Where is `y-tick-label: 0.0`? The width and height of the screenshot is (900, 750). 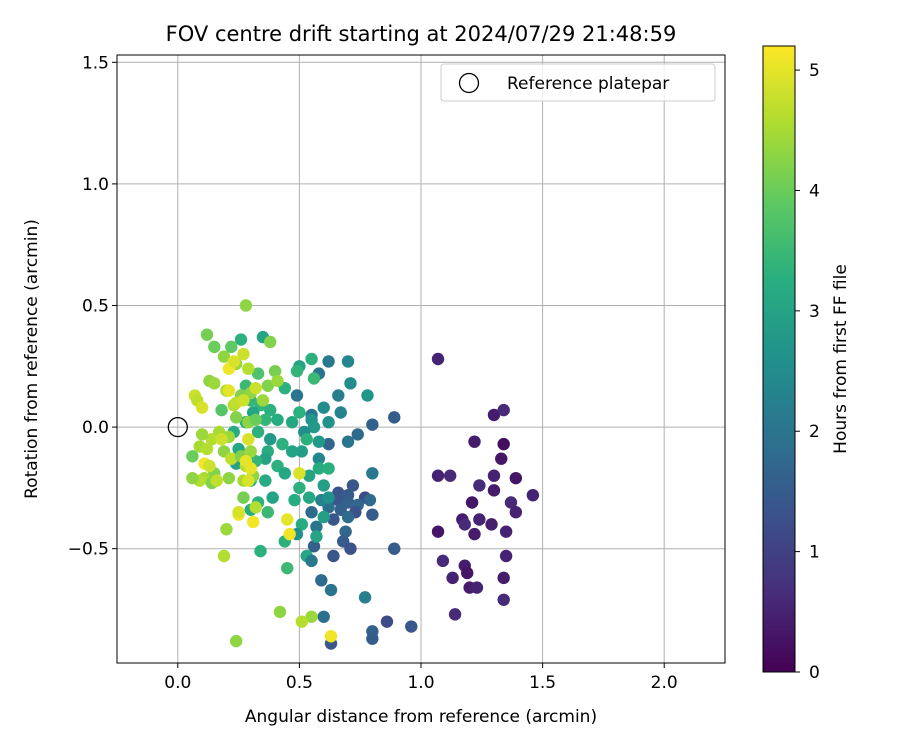
y-tick-label: 0.0 is located at coordinates (95, 428).